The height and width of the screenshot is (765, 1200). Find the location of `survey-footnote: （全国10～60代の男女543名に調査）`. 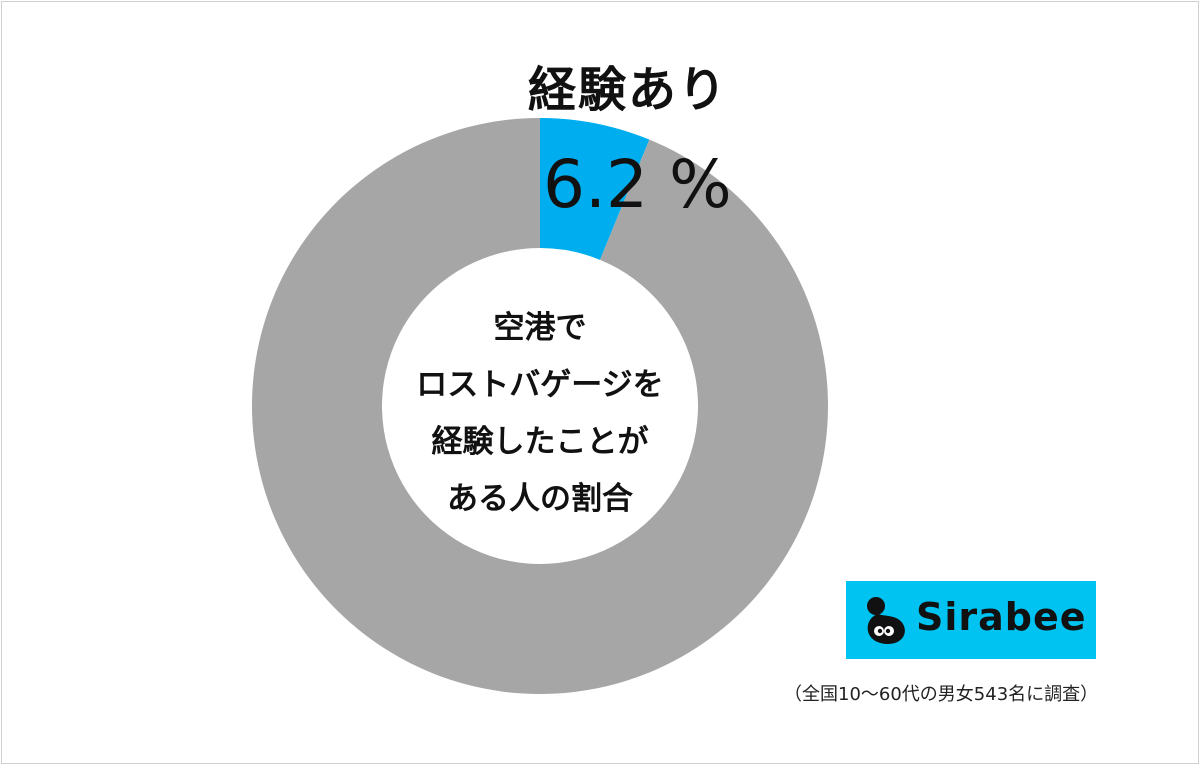

survey-footnote: （全国10～60代の男女543名に調査） is located at coordinates (941, 694).